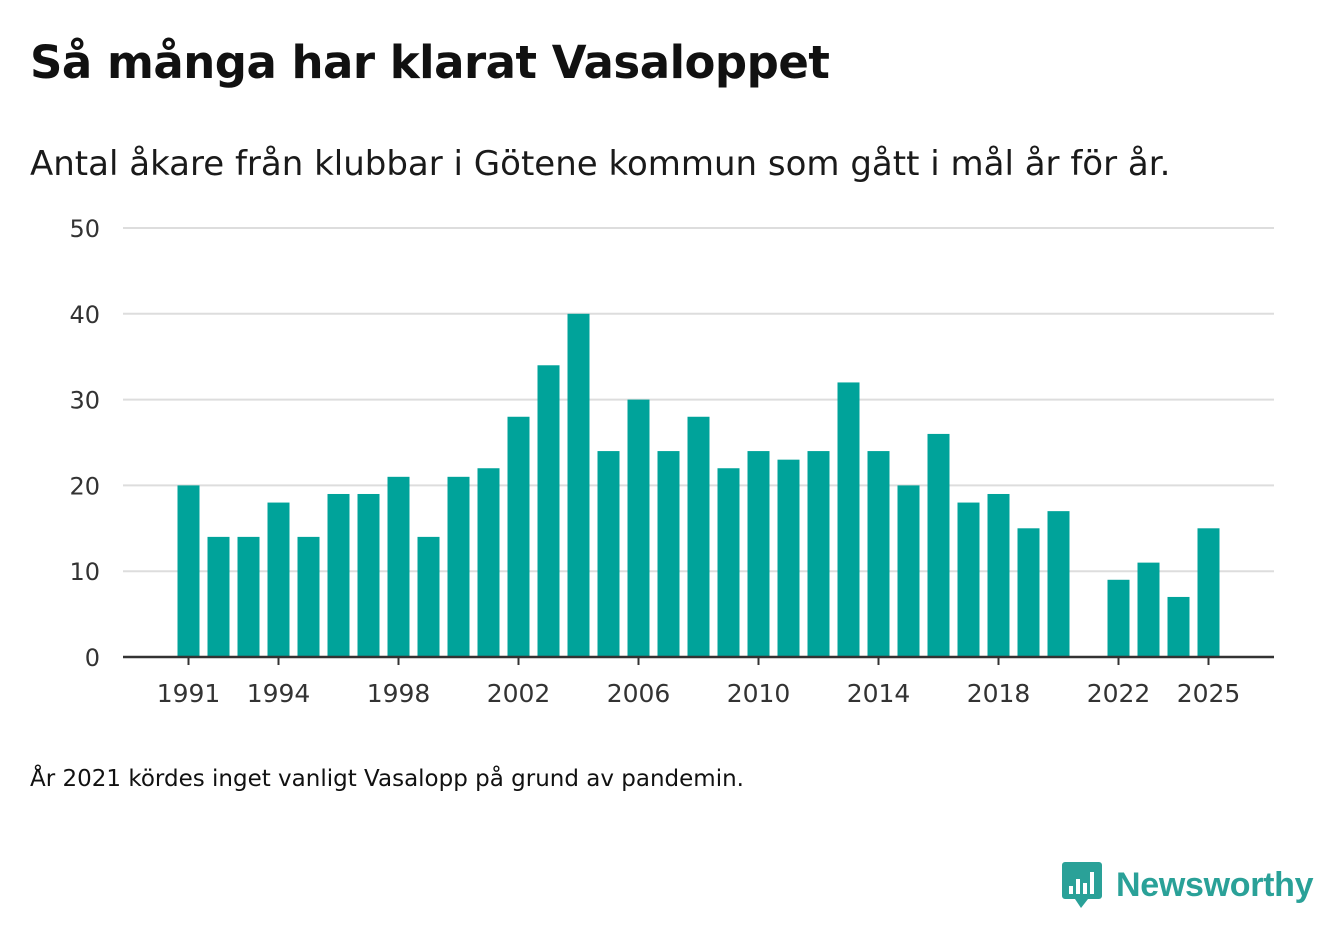 This screenshot has width=1340, height=940. I want to click on x-tick-label: 2022, so click(1119, 693).